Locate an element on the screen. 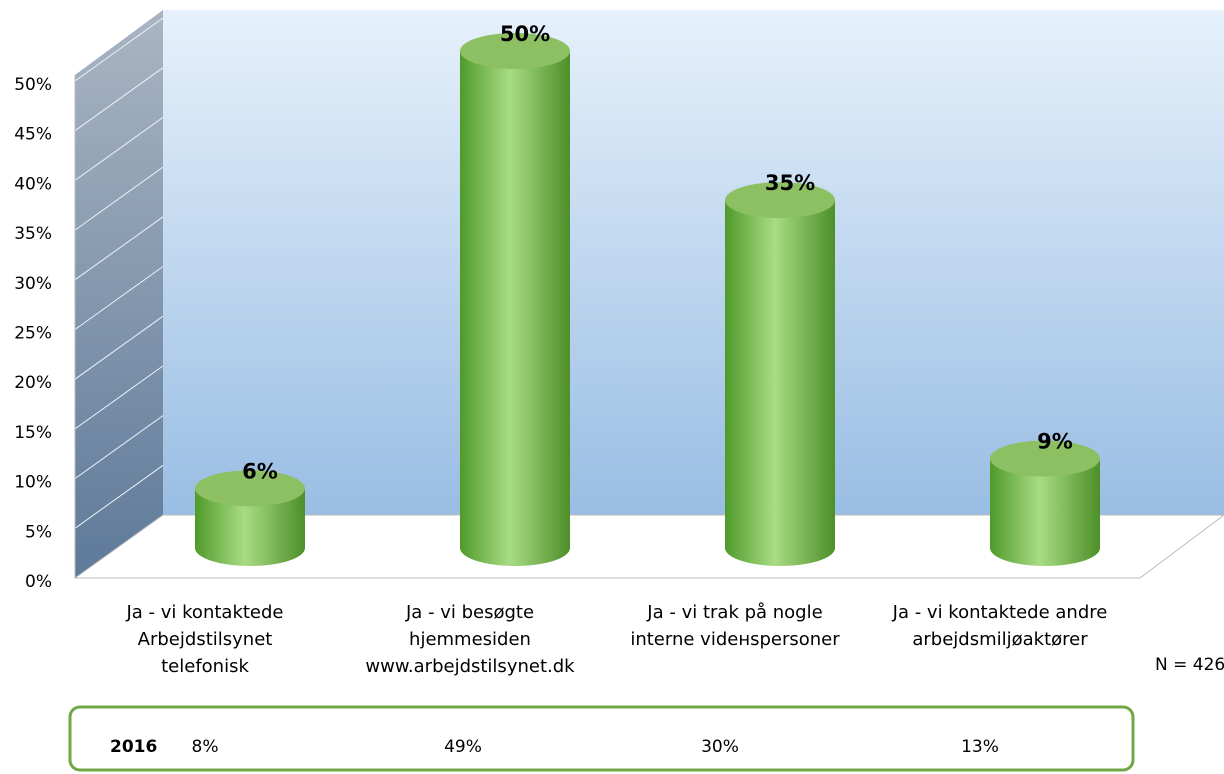 The height and width of the screenshot is (774, 1224). comparison-value: 8% is located at coordinates (205, 747).